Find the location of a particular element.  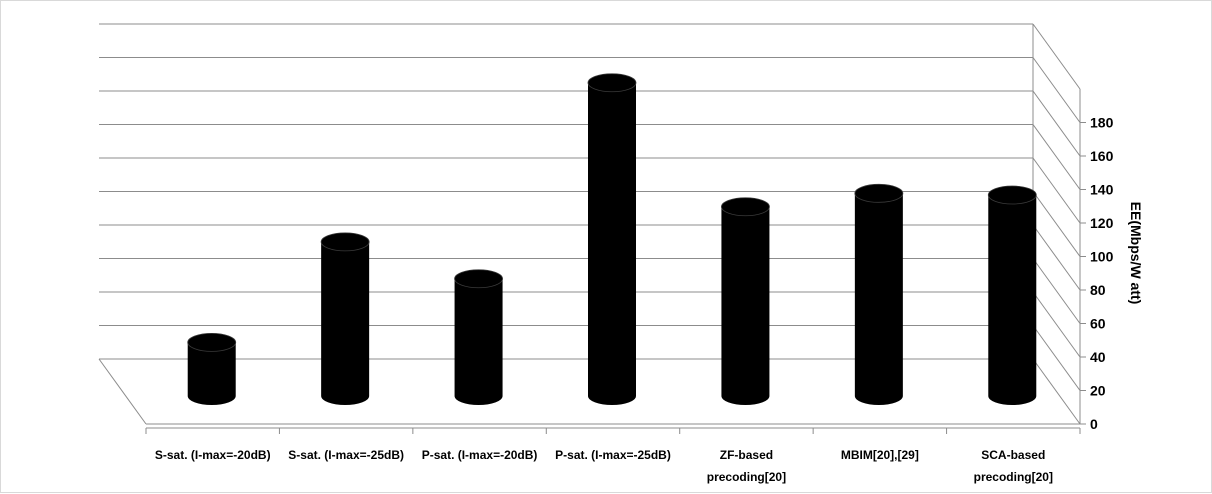

x-category-label: S-sat. (I-max=-20dB) is located at coordinates (213, 455).